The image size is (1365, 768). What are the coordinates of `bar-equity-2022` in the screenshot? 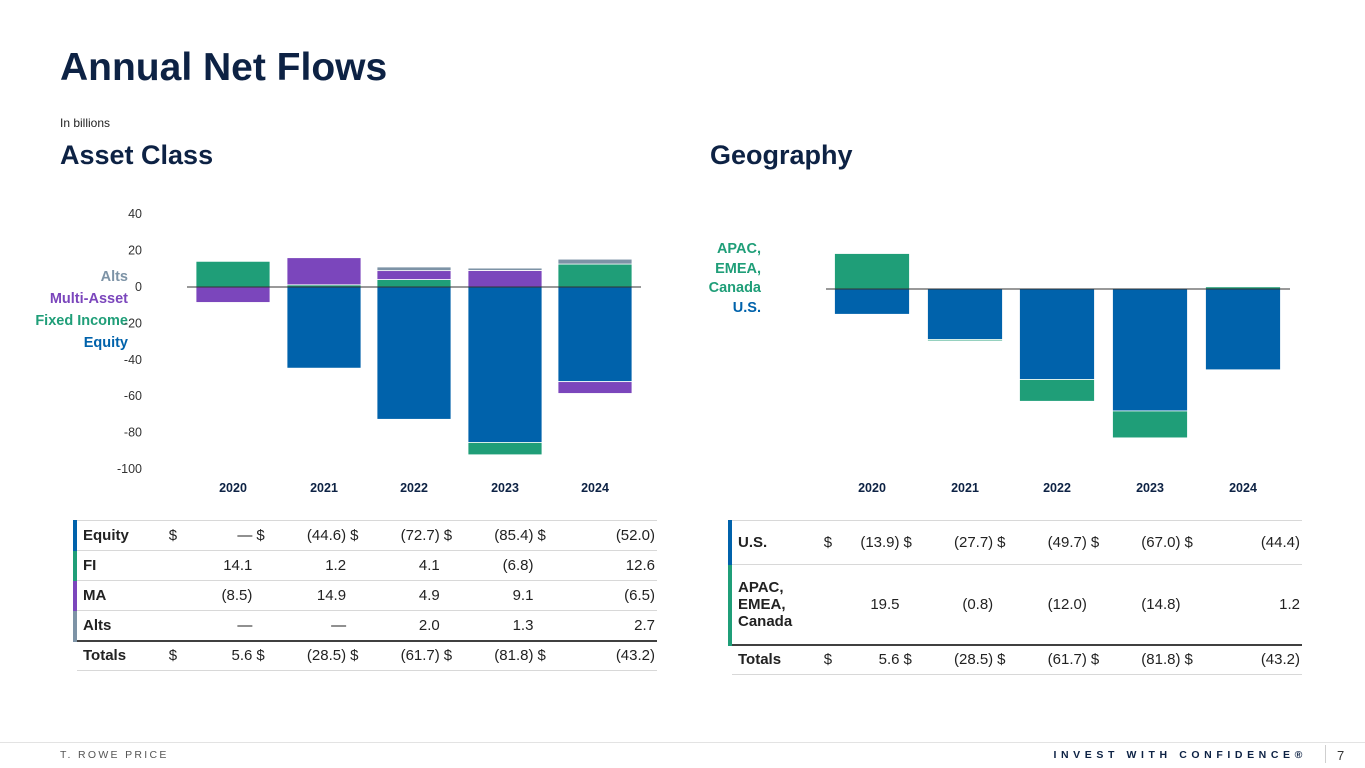 It's located at (414, 353).